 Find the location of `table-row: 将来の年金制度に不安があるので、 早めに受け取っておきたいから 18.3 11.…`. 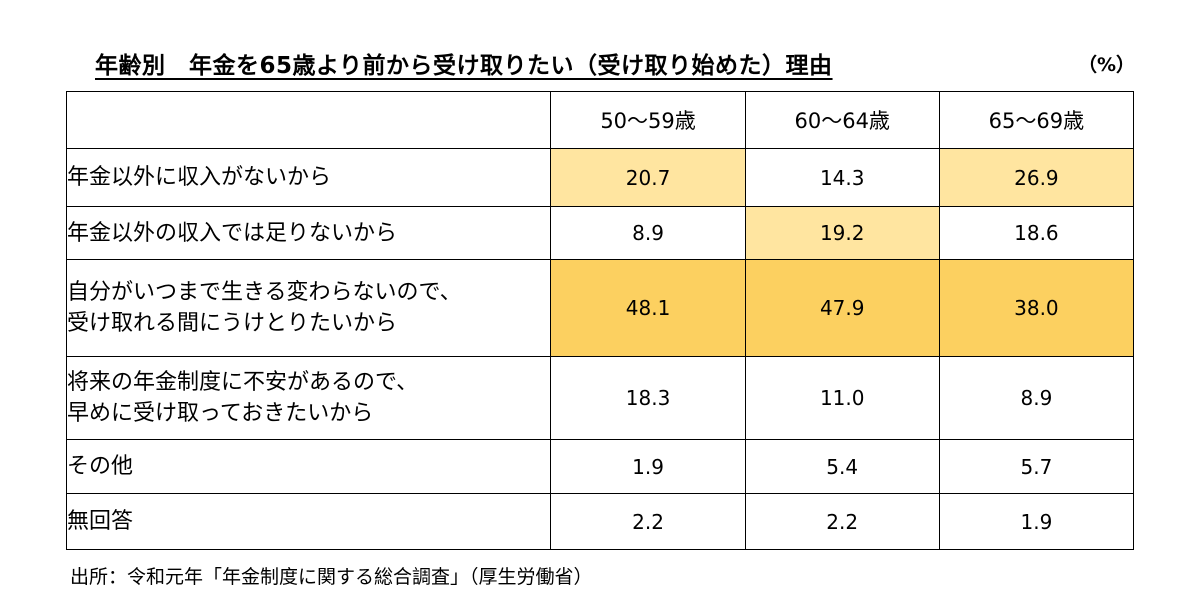

table-row: 将来の年金制度に不安があるので、 早めに受け取っておきたいから 18.3 11.… is located at coordinates (600, 398).